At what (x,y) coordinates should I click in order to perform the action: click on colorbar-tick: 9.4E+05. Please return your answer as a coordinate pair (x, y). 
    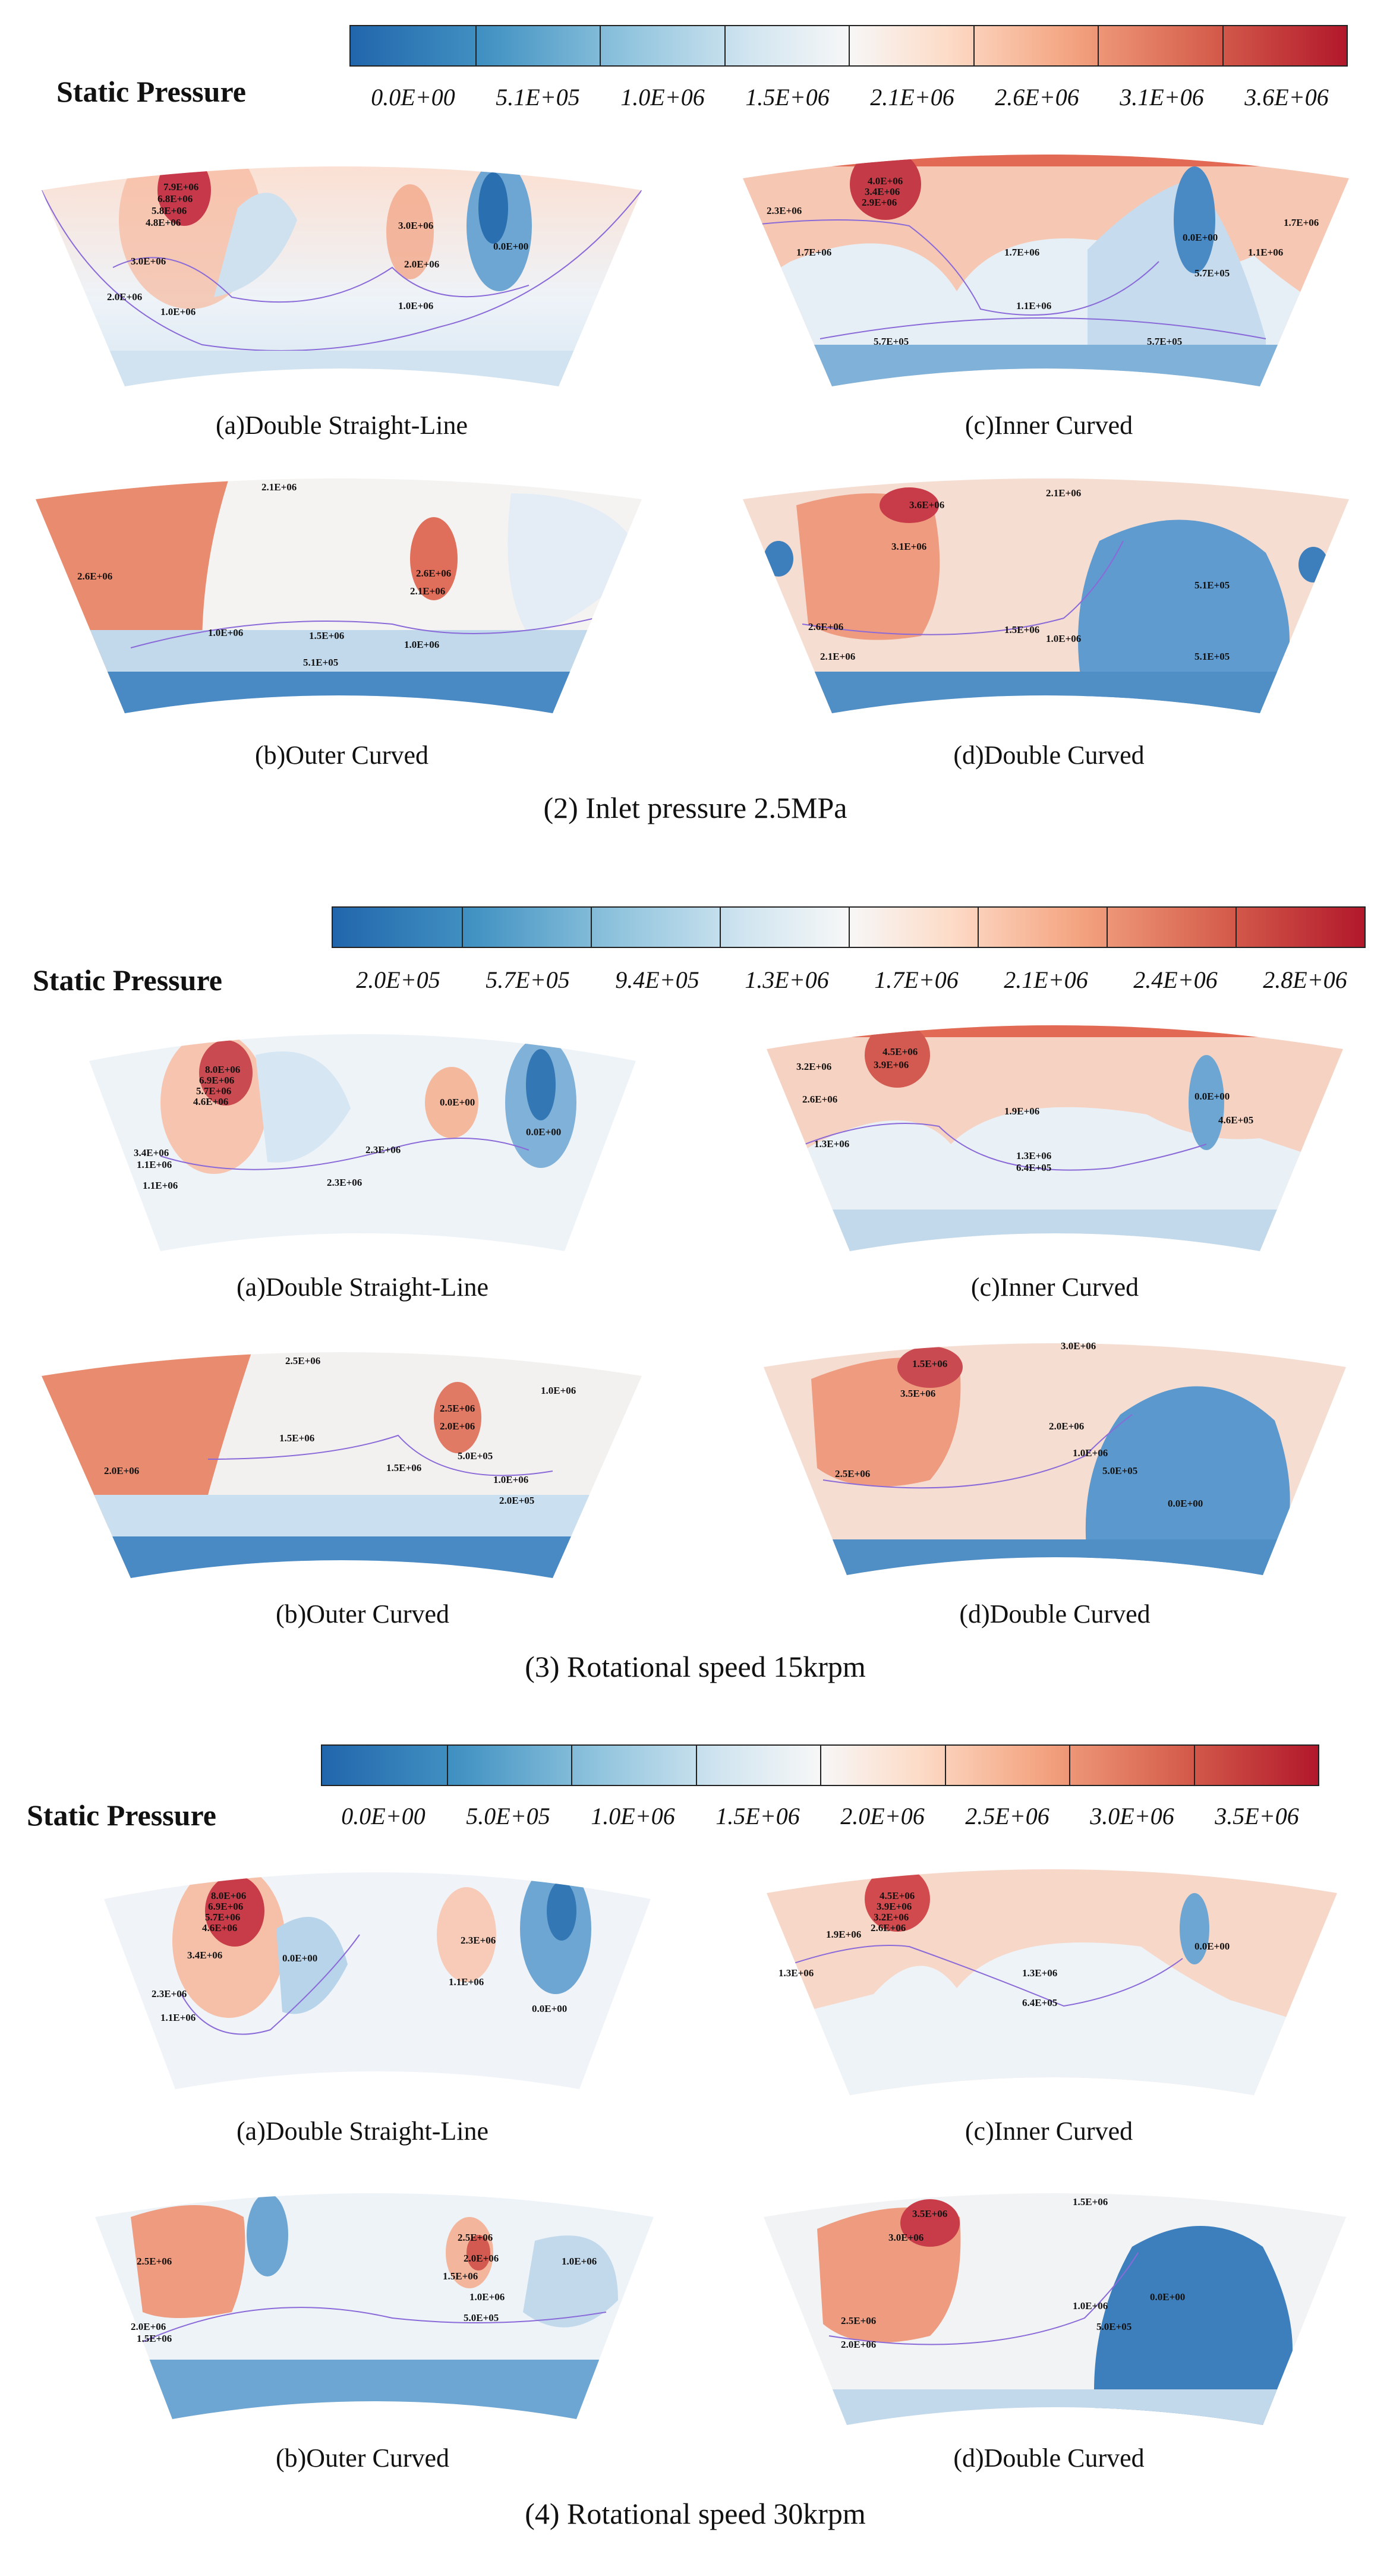
    Looking at the image, I should click on (657, 979).